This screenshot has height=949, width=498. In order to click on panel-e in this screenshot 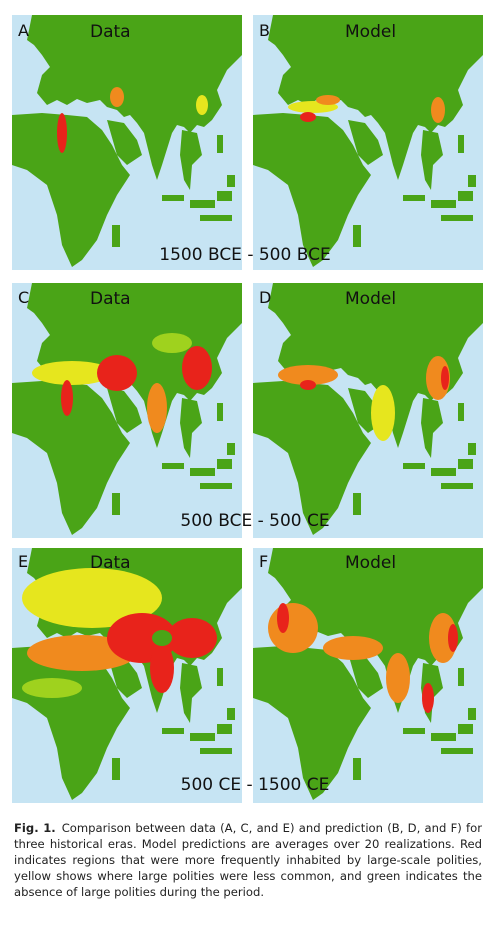, I will do `click(127, 675)`.